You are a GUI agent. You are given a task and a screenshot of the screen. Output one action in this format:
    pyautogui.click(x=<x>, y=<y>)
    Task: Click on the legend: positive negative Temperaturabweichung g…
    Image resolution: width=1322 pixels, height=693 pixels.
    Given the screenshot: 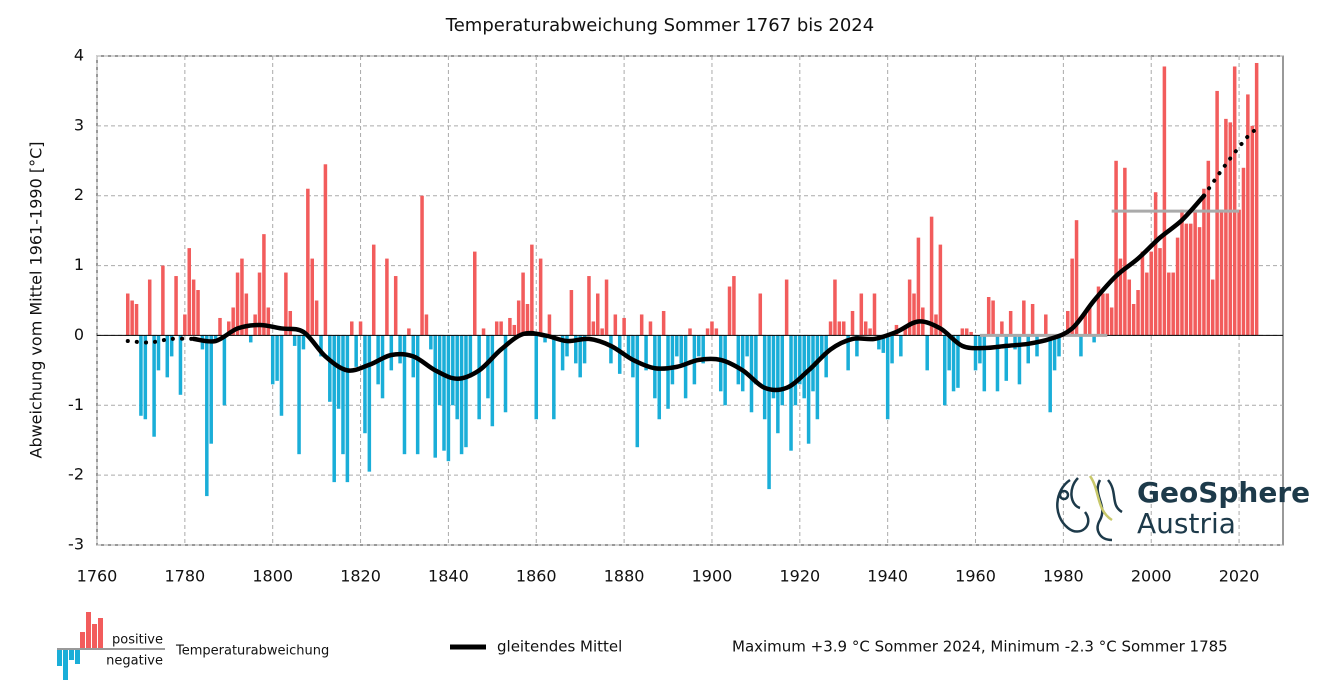 What is the action you would take?
    pyautogui.click(x=642, y=646)
    